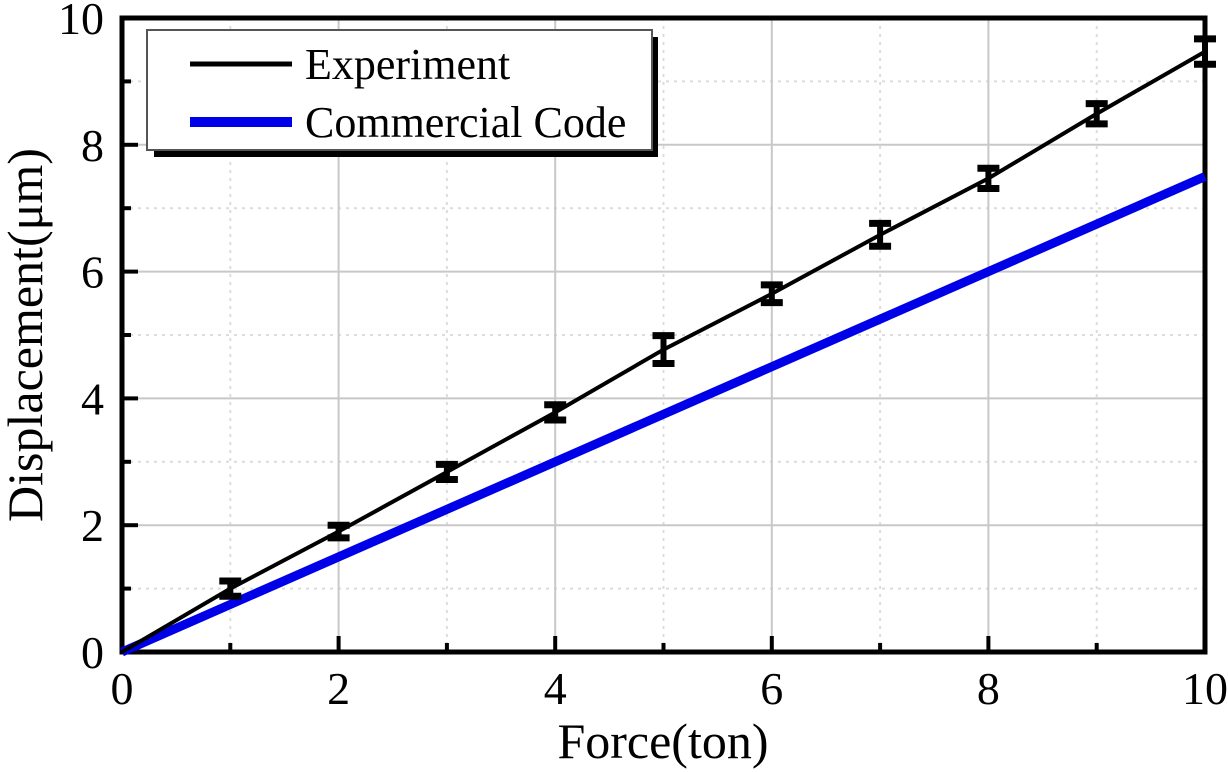  I want to click on legend-label-experiment: Experiment, so click(407, 64).